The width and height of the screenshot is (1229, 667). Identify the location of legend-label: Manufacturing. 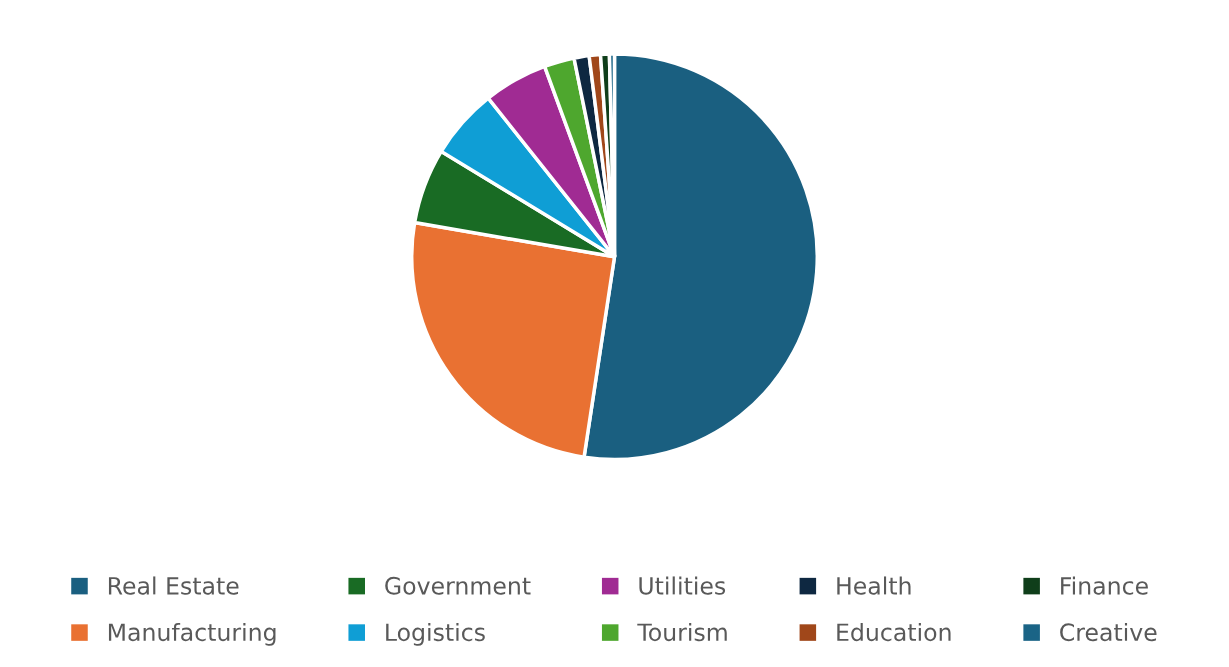
(192, 634).